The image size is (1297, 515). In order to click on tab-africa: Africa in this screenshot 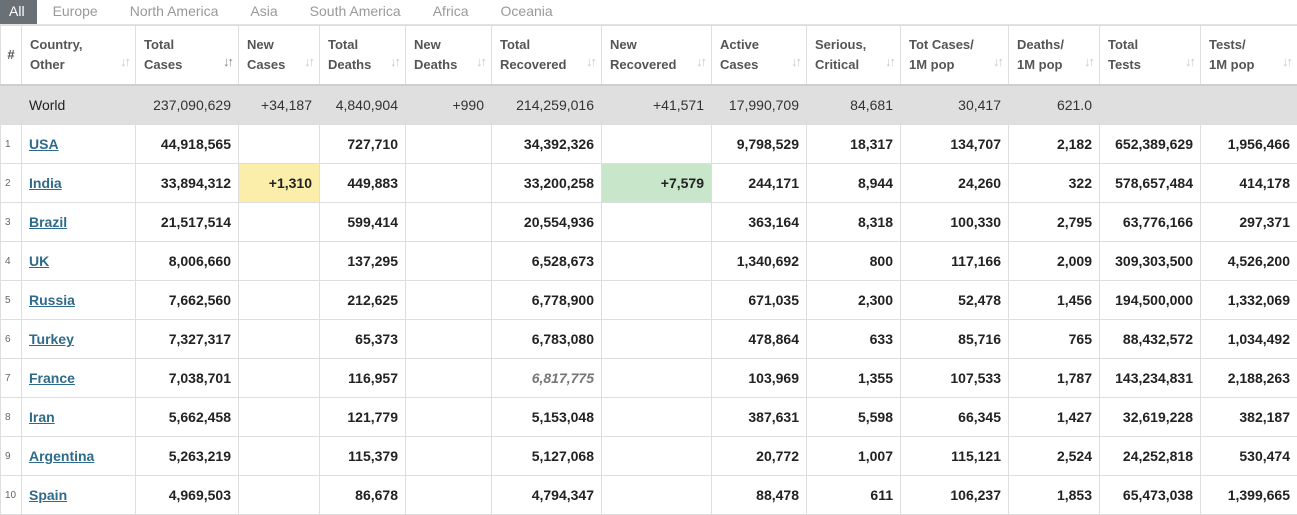, I will do `click(451, 12)`.